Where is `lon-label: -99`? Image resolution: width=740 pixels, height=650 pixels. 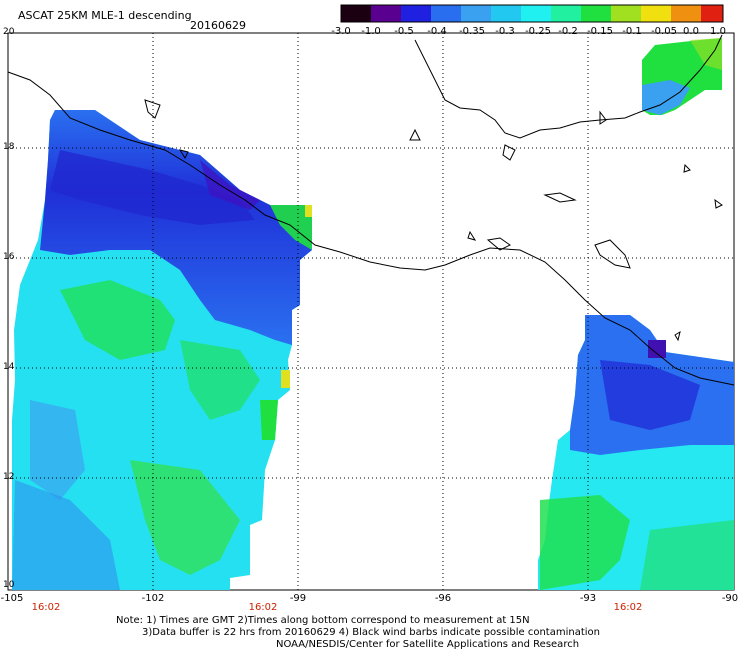 lon-label: -99 is located at coordinates (298, 598).